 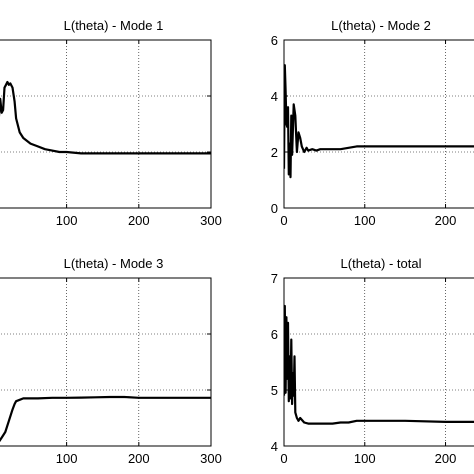 What do you see at coordinates (274, 278) in the screenshot?
I see `y-tick-label: 7` at bounding box center [274, 278].